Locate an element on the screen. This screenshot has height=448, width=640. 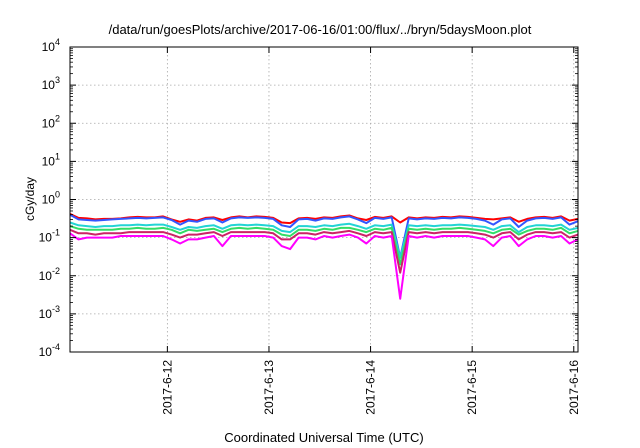
x-axis-label: Coordinated Universal Time (UTC) is located at coordinates (324, 437).